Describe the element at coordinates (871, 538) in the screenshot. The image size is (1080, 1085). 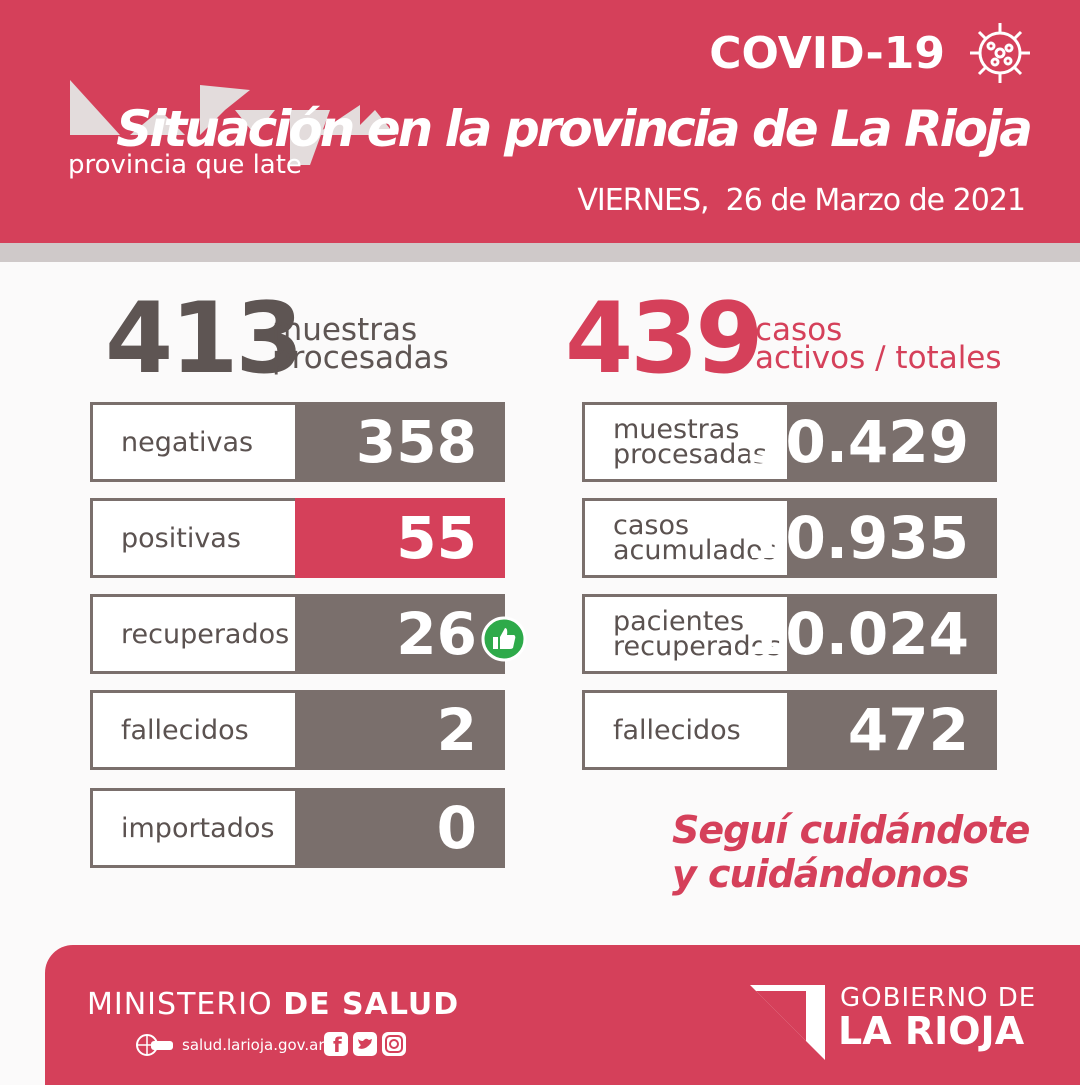
I see `stat-value: 10.935` at that location.